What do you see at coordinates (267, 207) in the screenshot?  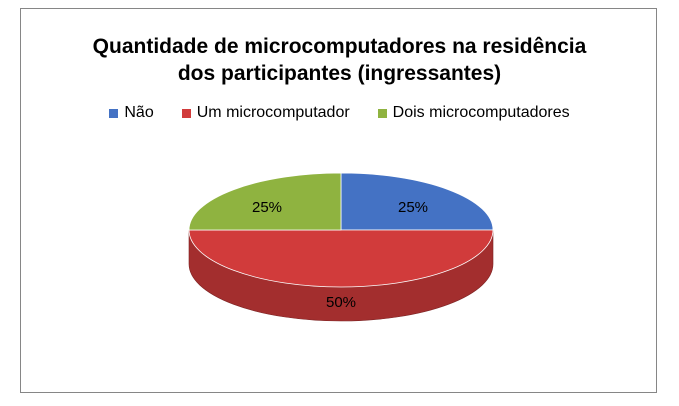 I see `data-label-2: 25%` at bounding box center [267, 207].